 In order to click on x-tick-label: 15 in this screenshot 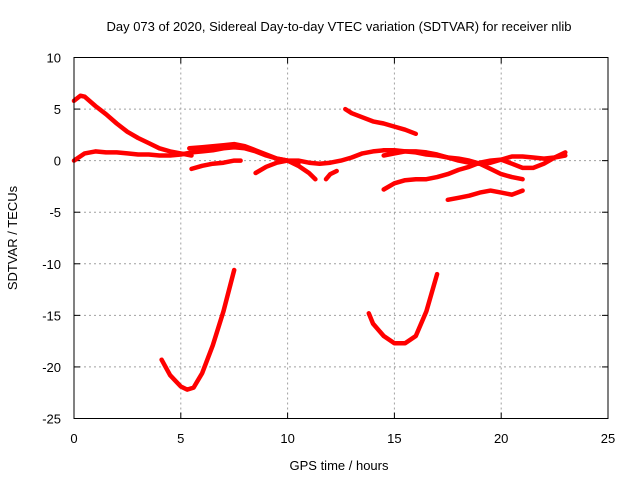, I will do `click(394, 438)`.